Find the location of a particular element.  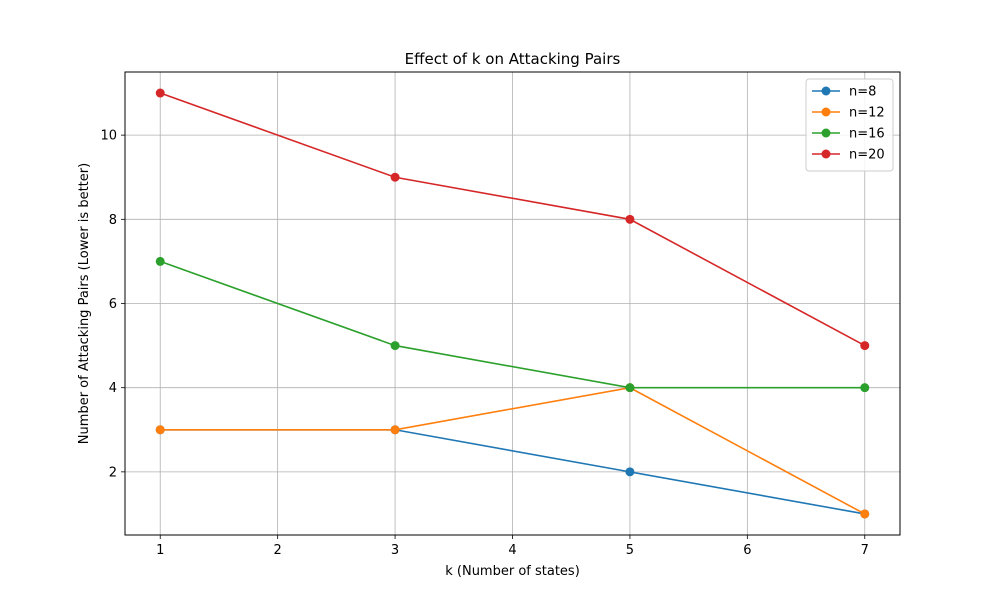

x-tick-label: 6 is located at coordinates (747, 550).